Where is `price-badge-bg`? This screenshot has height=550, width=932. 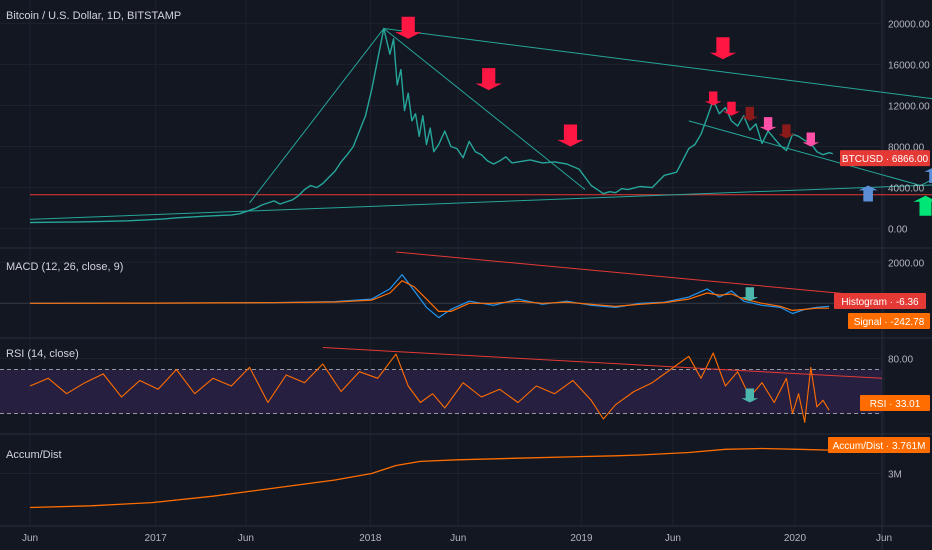 price-badge-bg is located at coordinates (885, 158).